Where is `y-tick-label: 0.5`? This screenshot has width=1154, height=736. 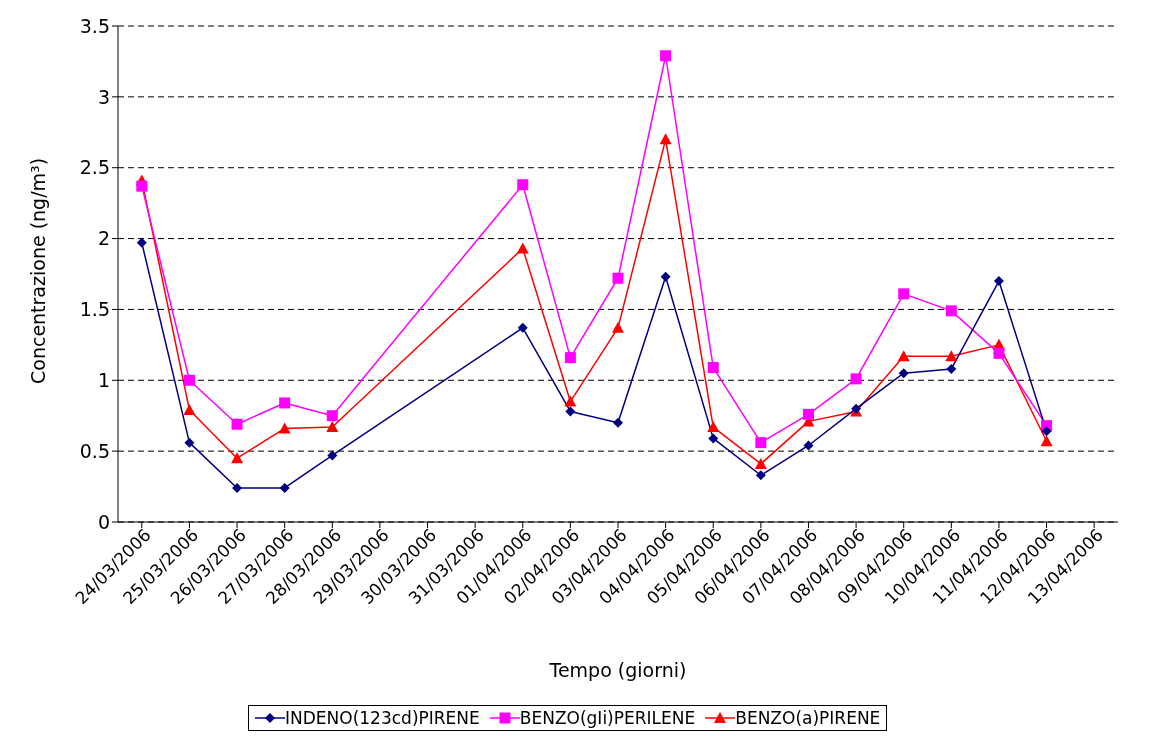
y-tick-label: 0.5 is located at coordinates (94, 450).